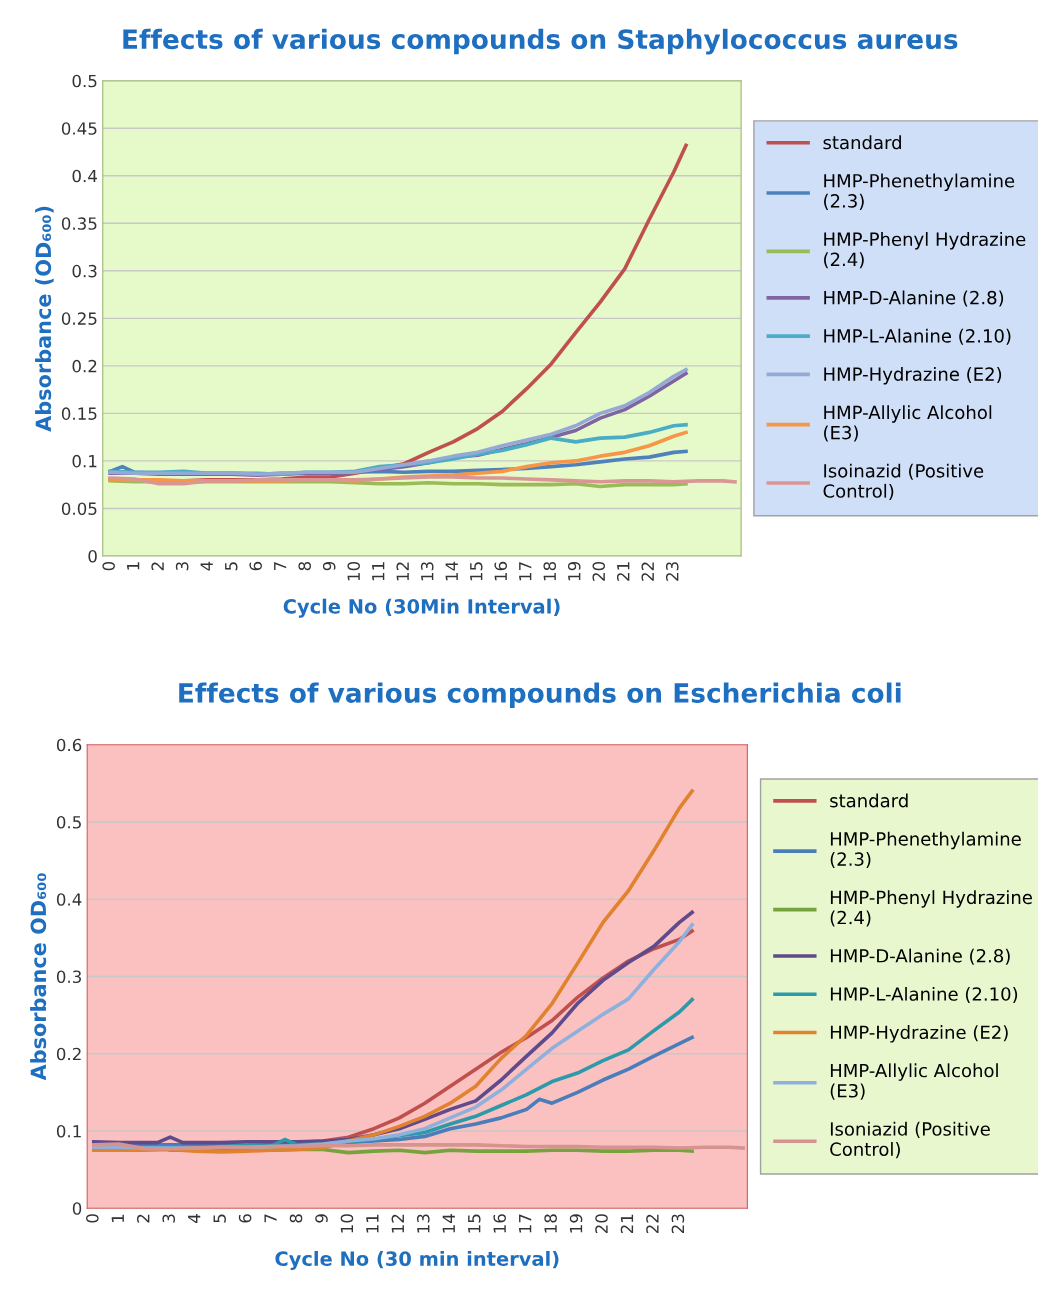 The height and width of the screenshot is (1302, 1038). I want to click on y-tick-label: 0.35, so click(79, 223).